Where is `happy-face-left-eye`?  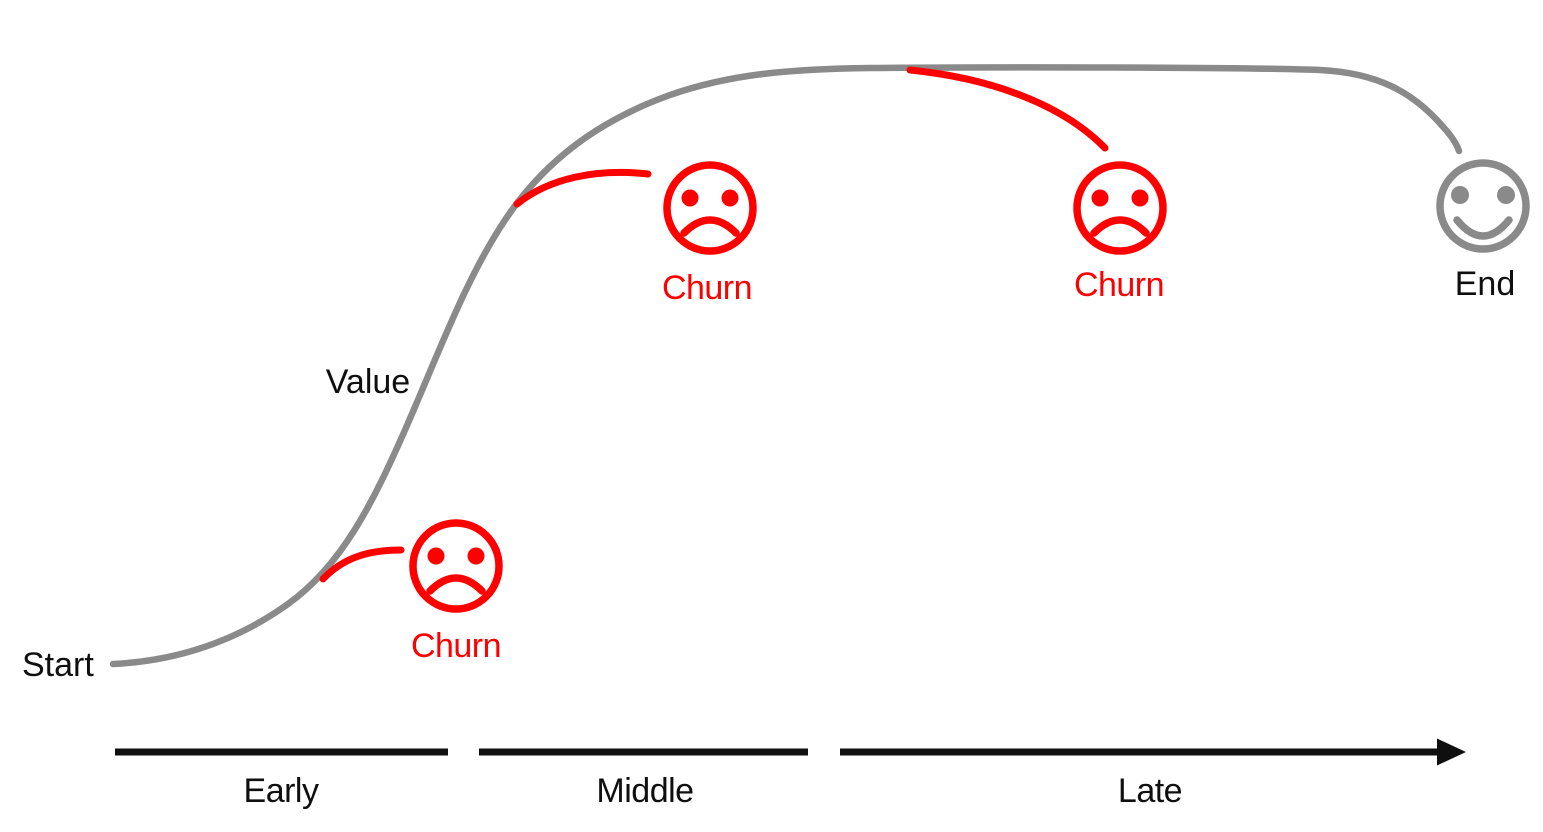
happy-face-left-eye is located at coordinates (1460, 195).